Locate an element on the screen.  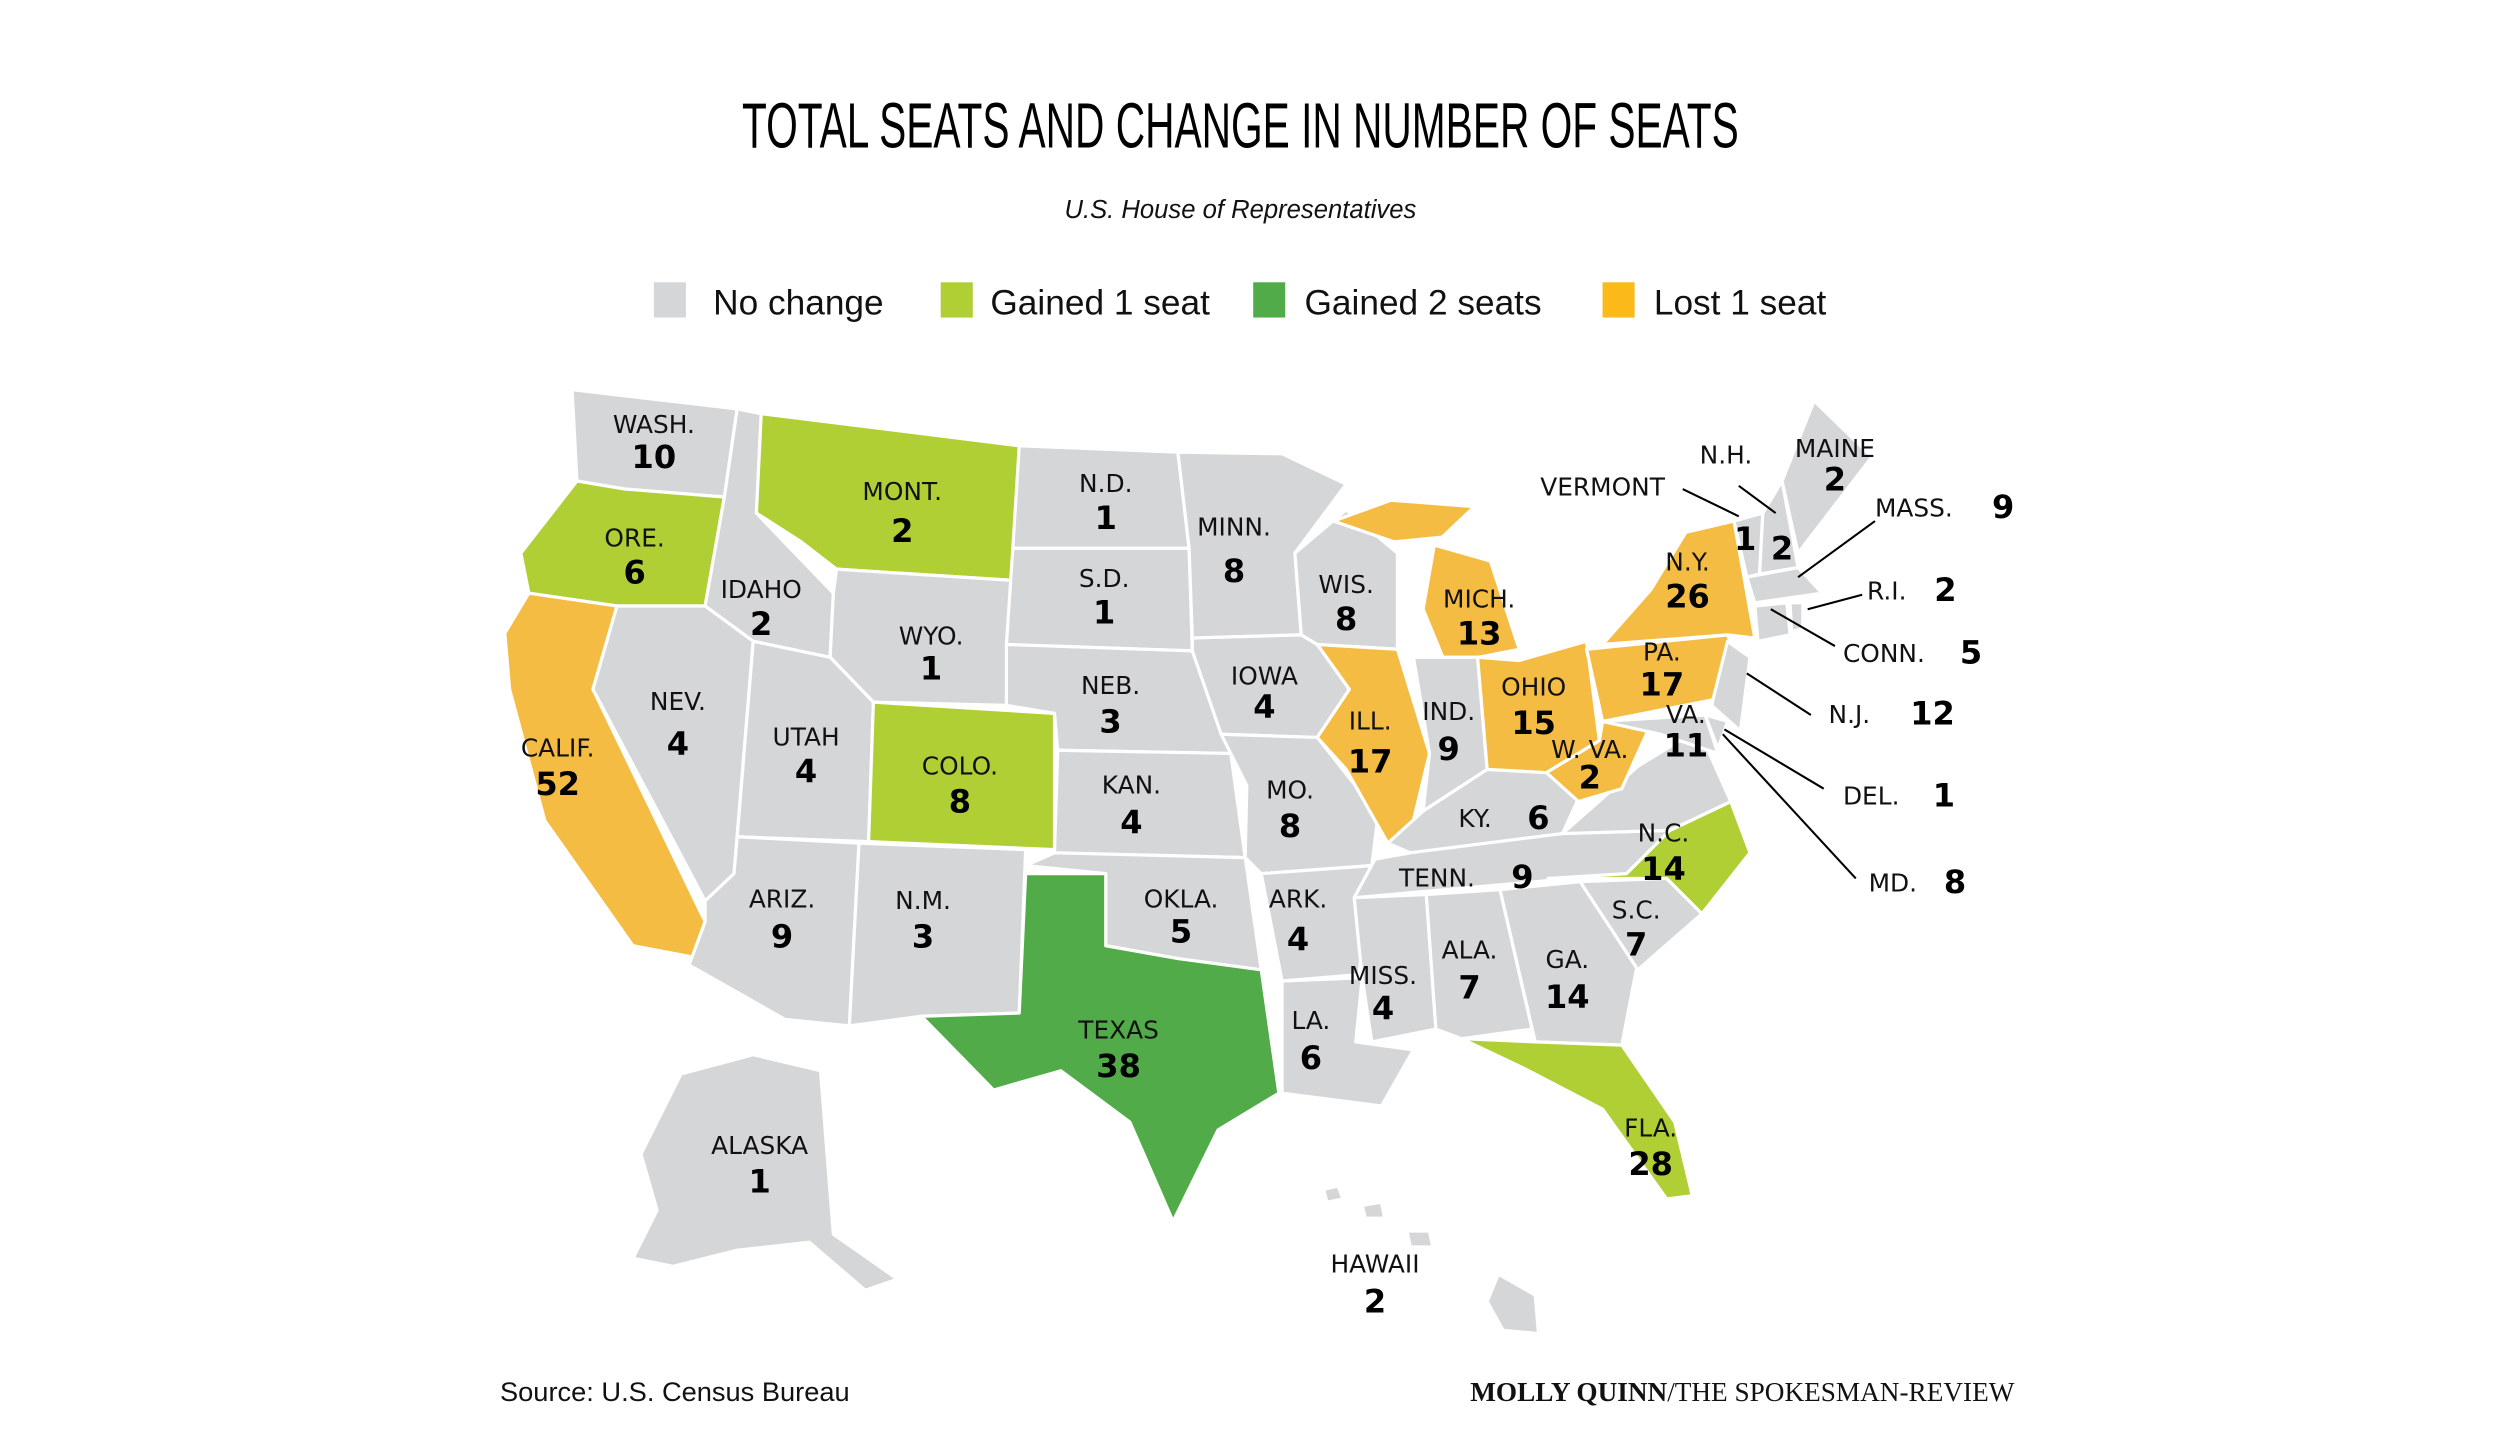
state-name-nh: N.H. is located at coordinates (1726, 454).